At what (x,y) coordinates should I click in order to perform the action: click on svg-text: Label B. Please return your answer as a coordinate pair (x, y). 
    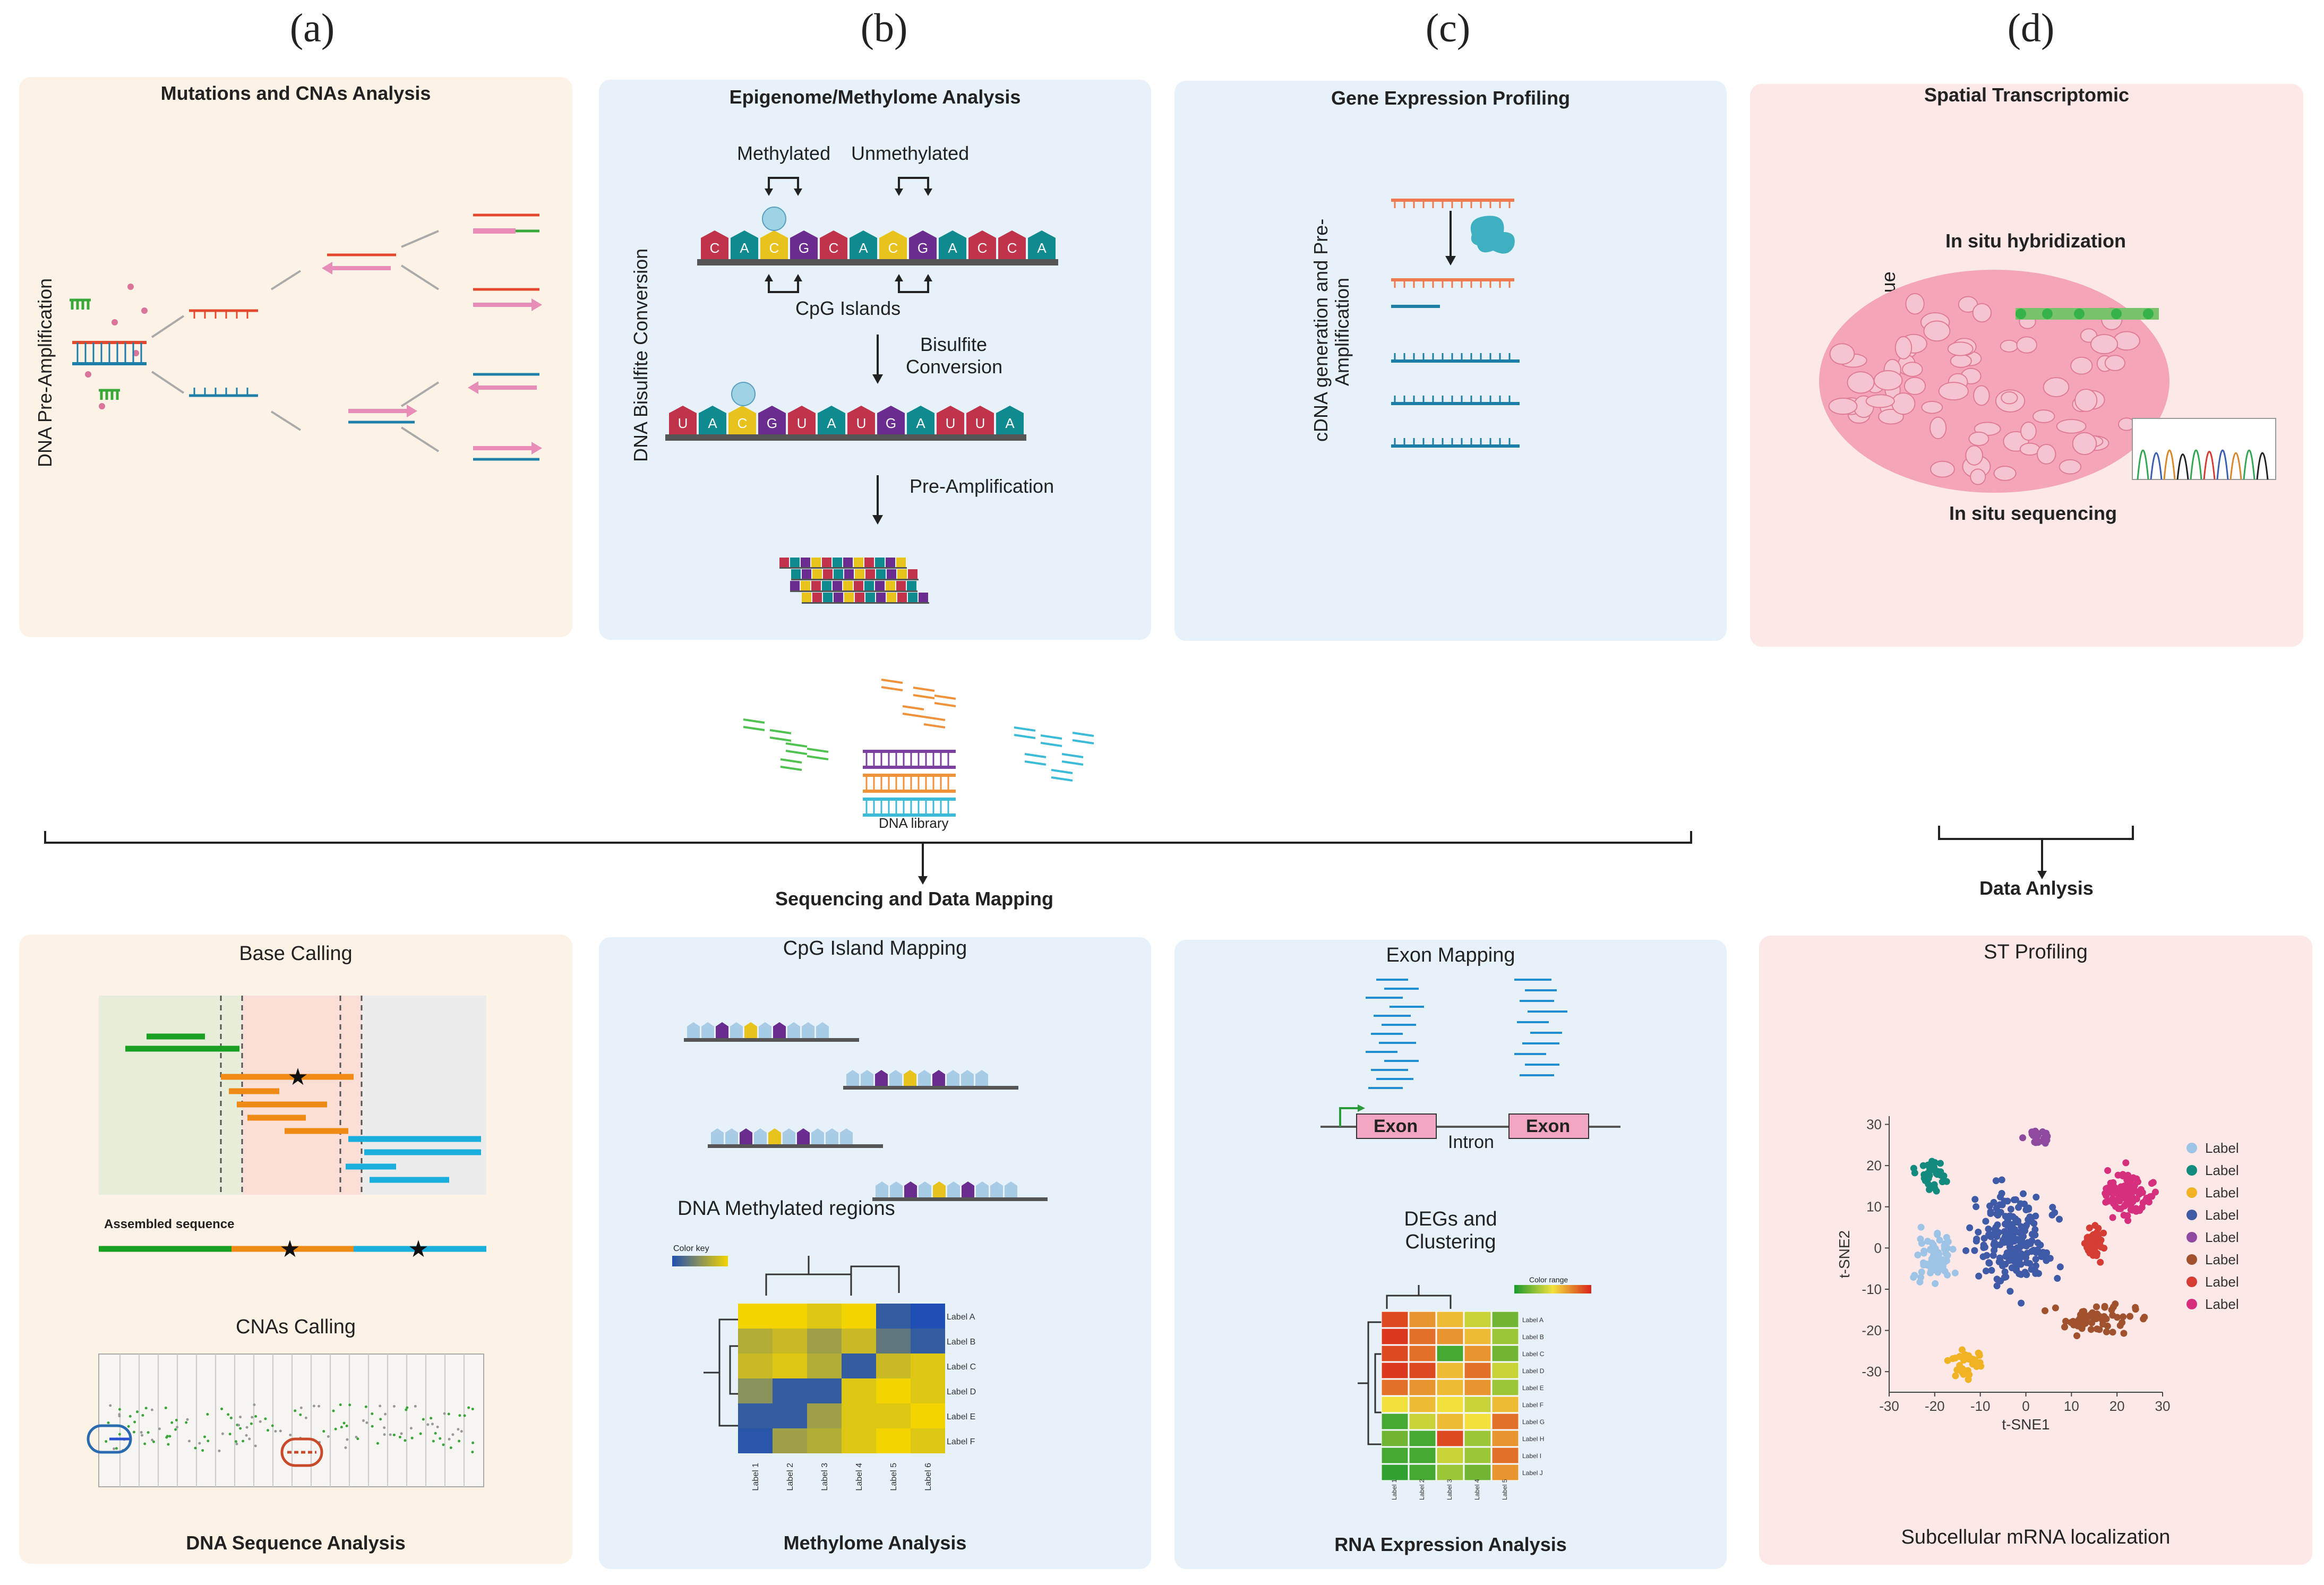
    Looking at the image, I should click on (1533, 1337).